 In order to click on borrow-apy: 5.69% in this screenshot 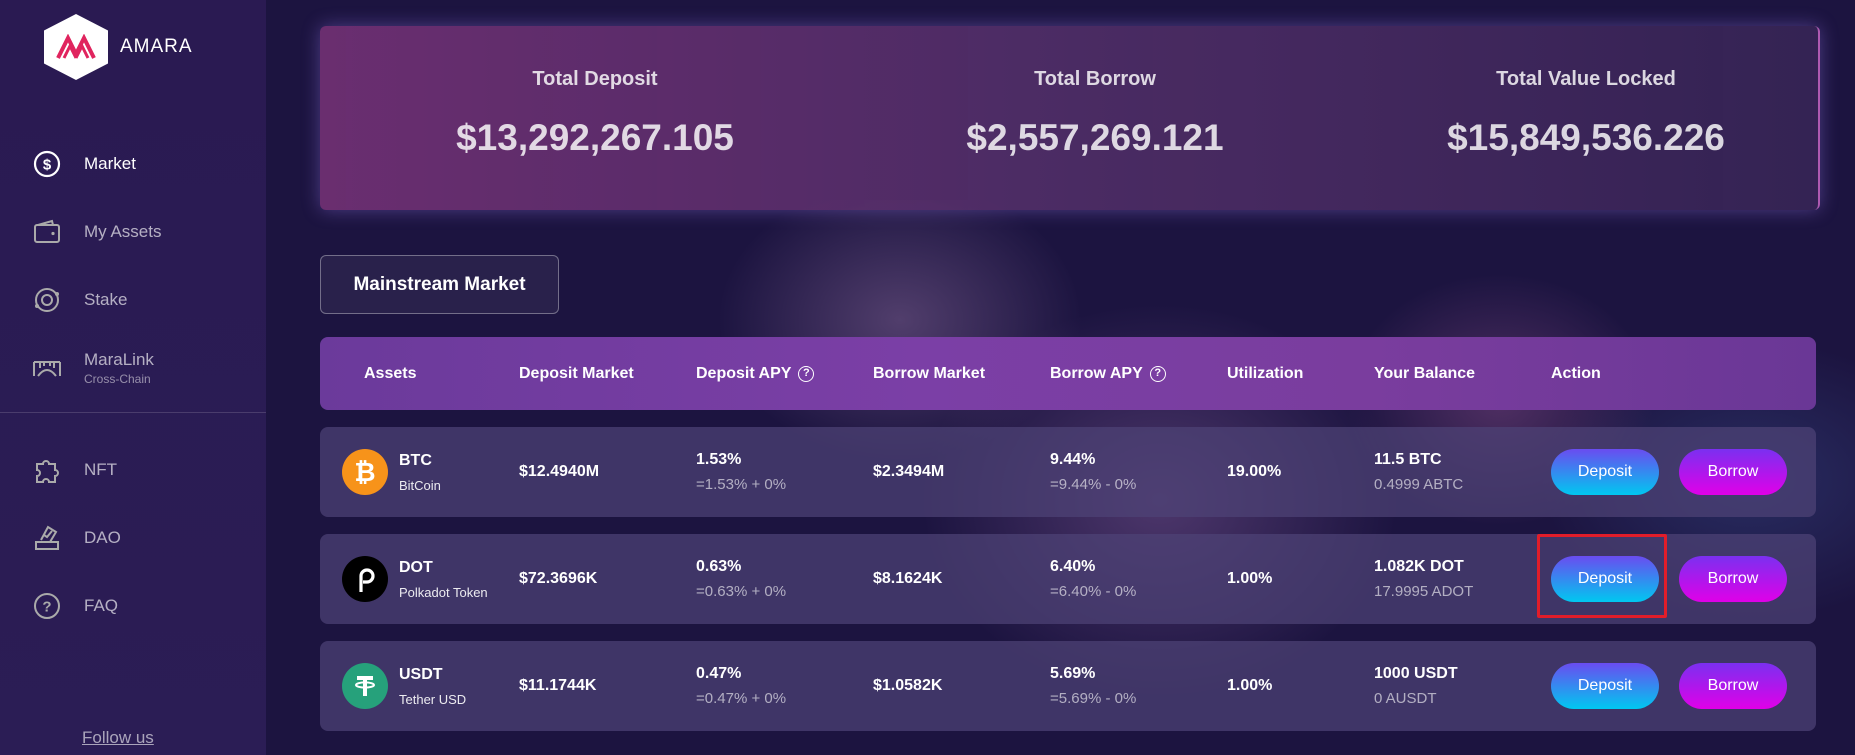, I will do `click(1073, 673)`.